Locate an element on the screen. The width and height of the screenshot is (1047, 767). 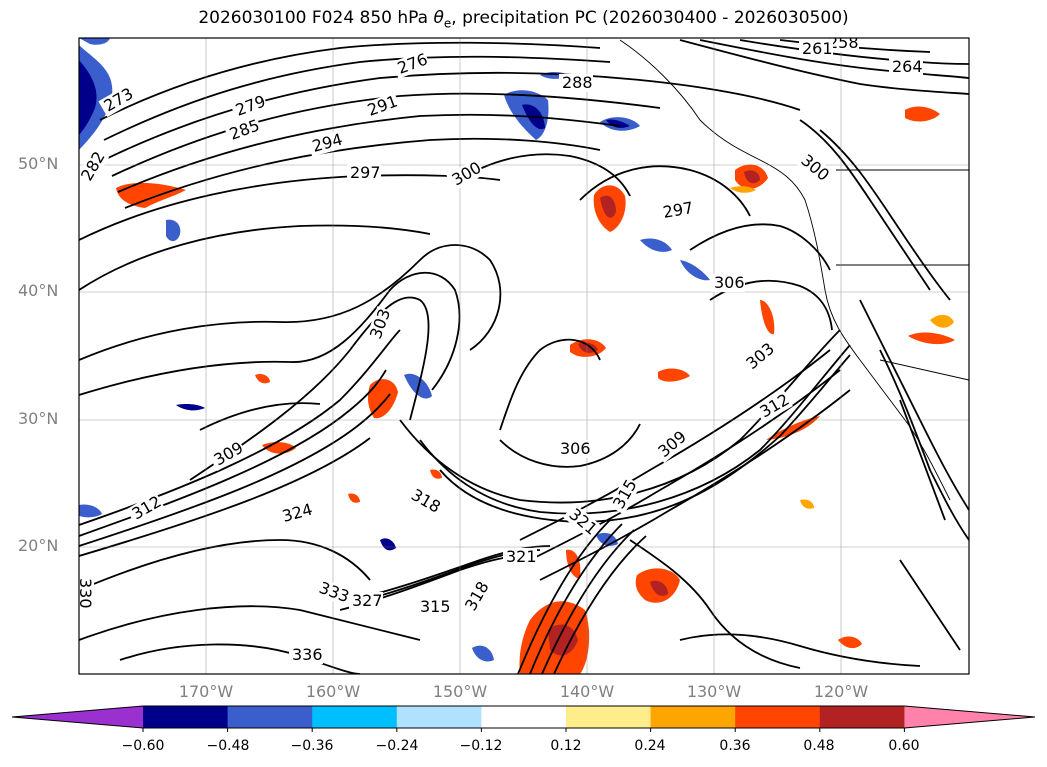
lat-label-40n: 40°N is located at coordinates (38, 290).